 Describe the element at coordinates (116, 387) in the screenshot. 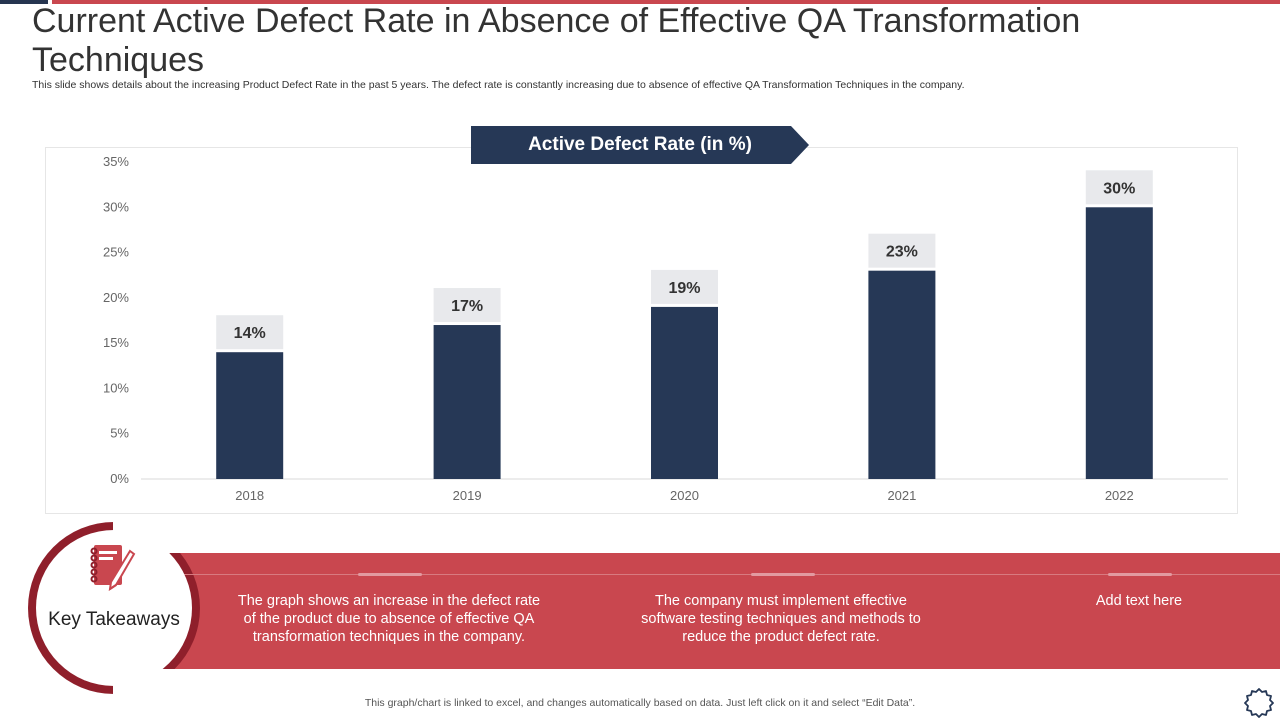

I see `y-tick-label: 10%` at that location.